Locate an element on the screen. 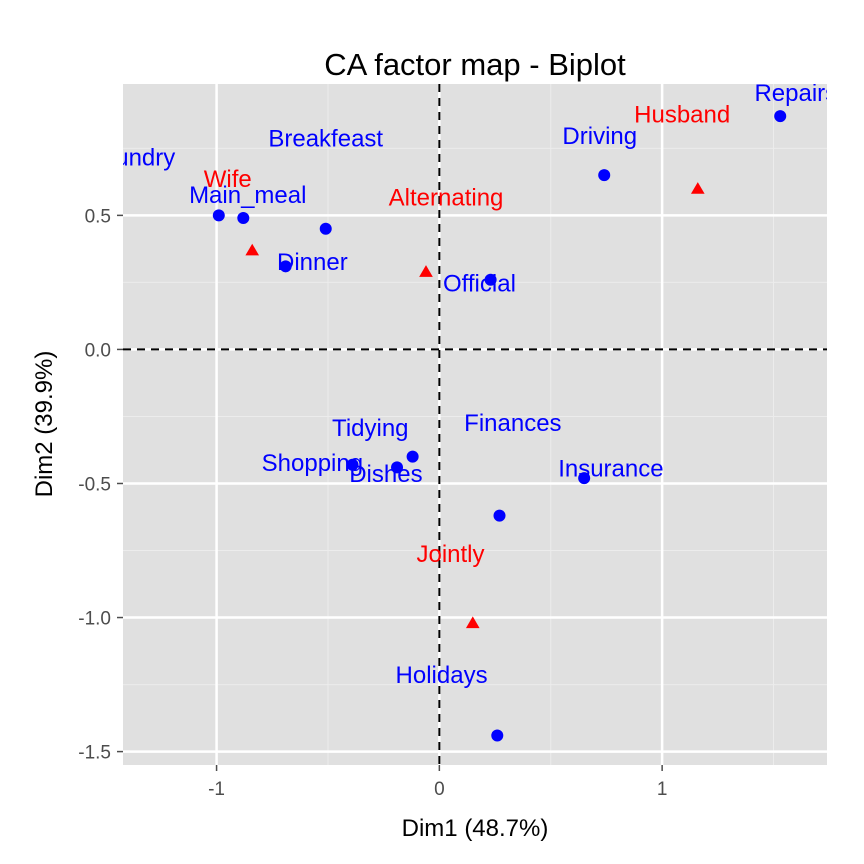 The width and height of the screenshot is (864, 864). point-label: Breakfeast is located at coordinates (325, 139).